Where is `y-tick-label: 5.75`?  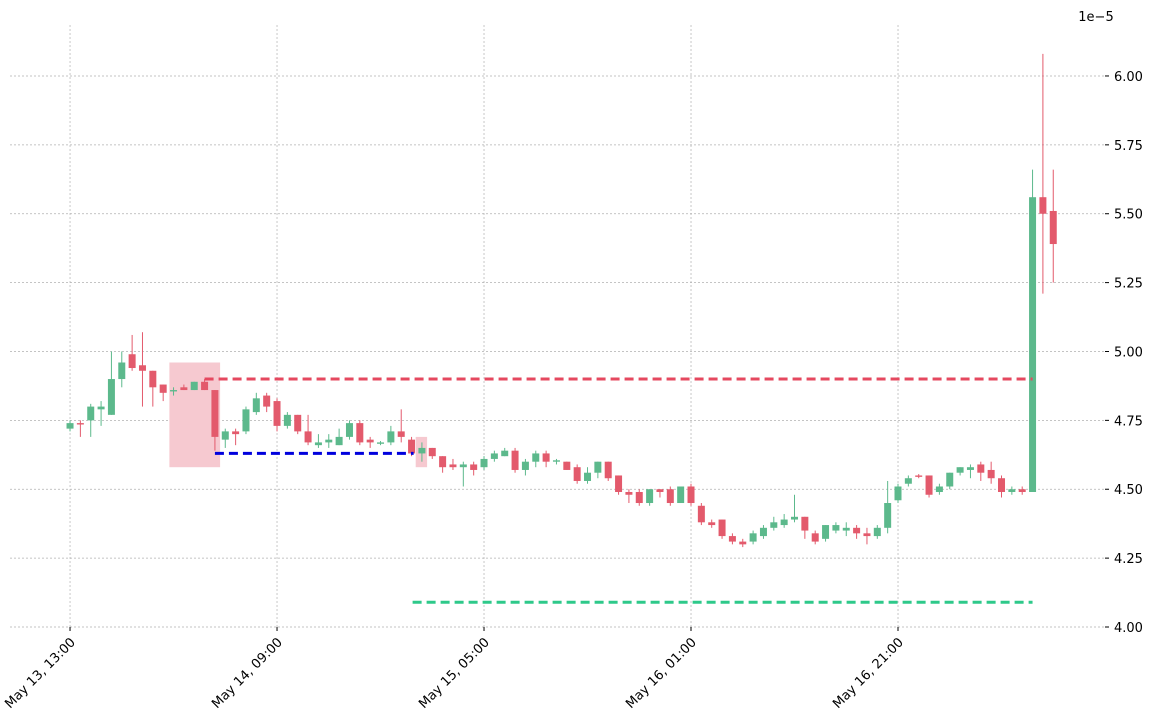
y-tick-label: 5.75 is located at coordinates (1128, 146).